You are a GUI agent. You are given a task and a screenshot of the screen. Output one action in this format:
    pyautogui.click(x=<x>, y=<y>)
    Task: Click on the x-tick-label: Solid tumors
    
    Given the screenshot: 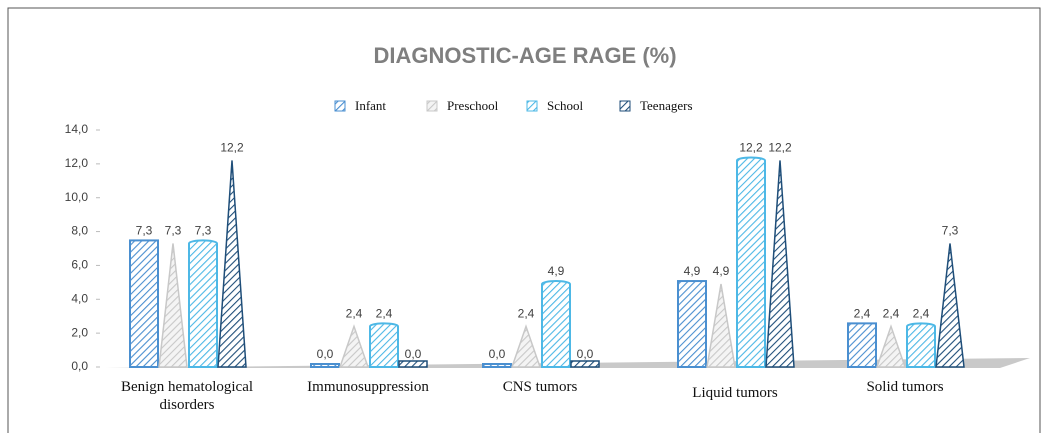 What is the action you would take?
    pyautogui.click(x=905, y=387)
    